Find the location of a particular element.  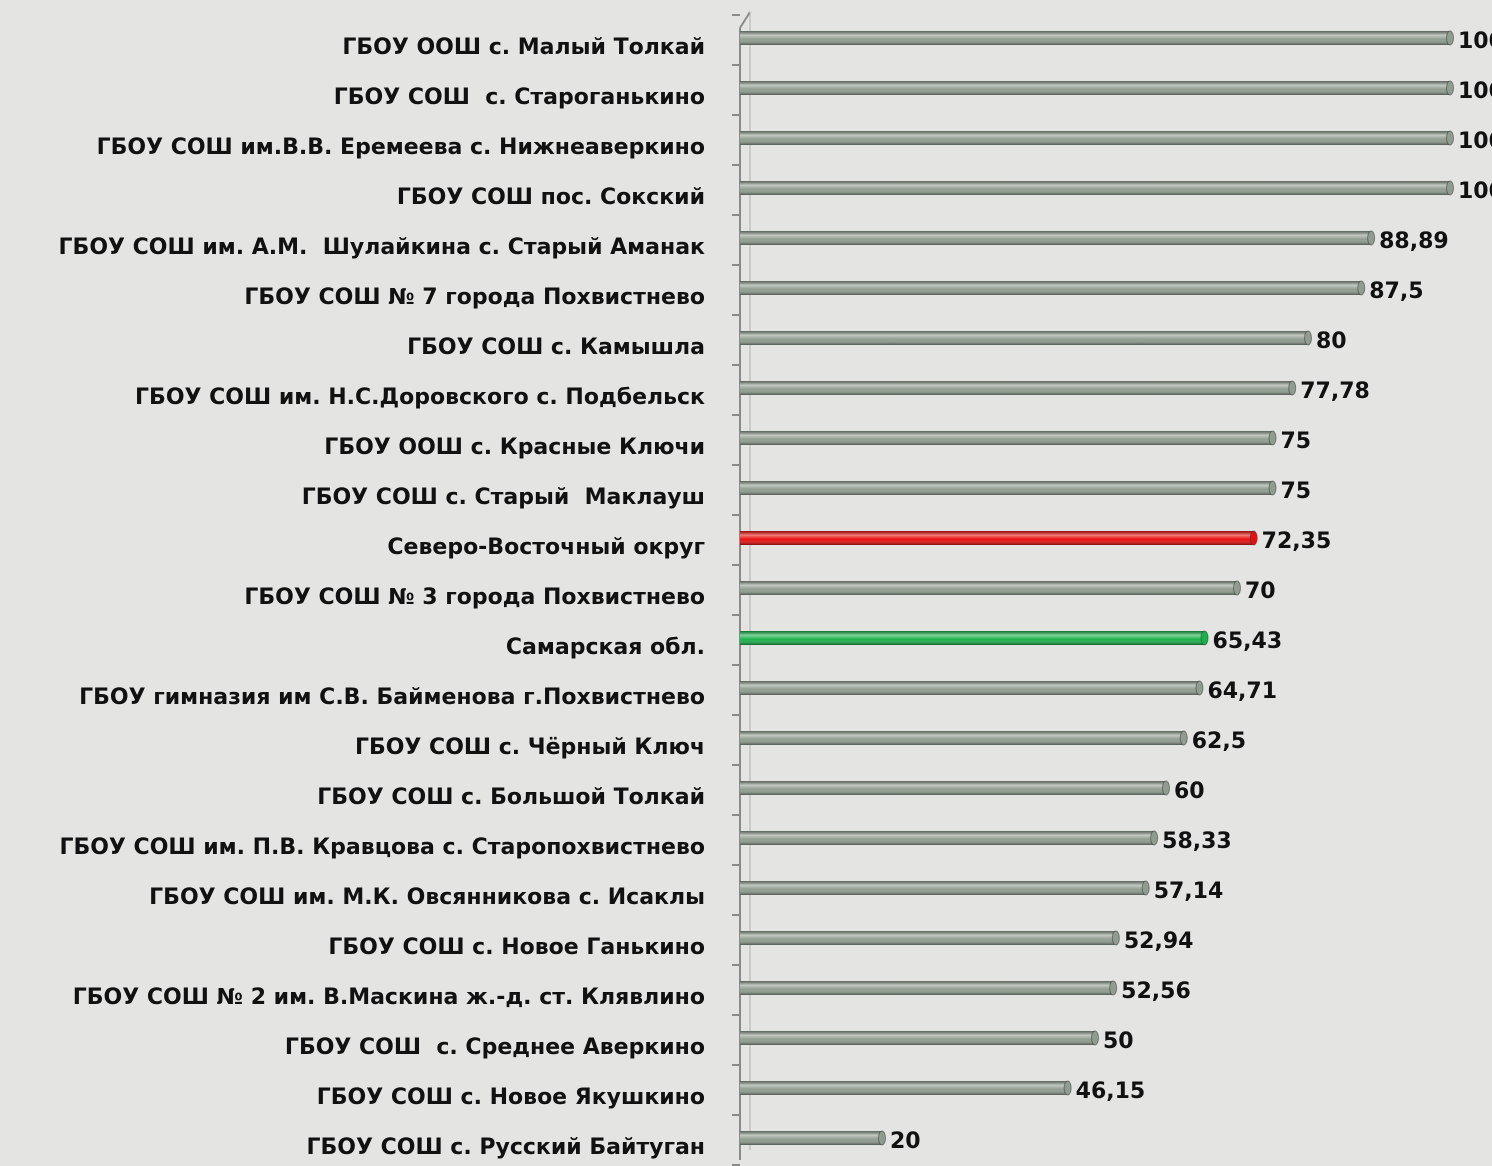

value-label: 46,15 is located at coordinates (1111, 1091).